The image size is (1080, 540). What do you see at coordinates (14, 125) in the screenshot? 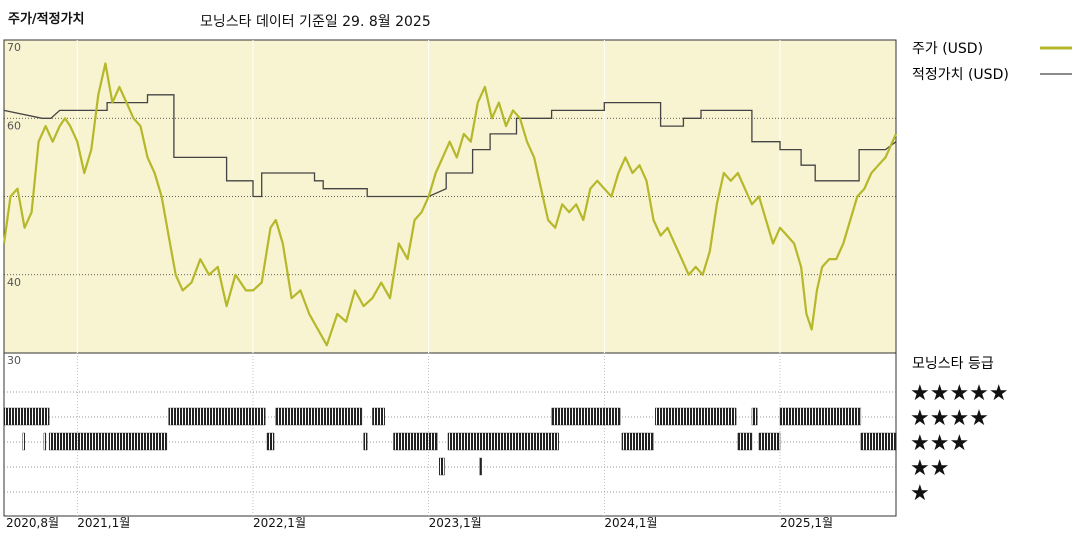
I see `y-tick-label: 60` at bounding box center [14, 125].